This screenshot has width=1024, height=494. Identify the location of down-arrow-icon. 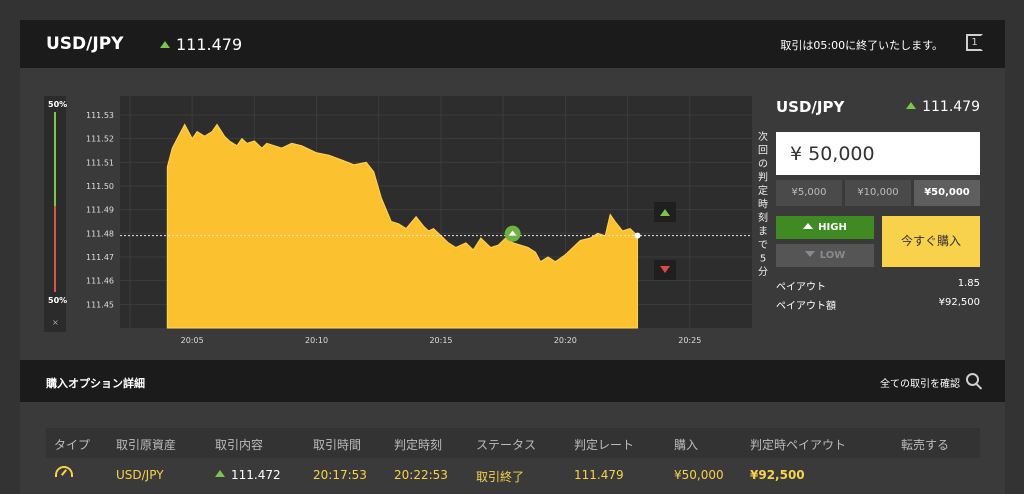
(809, 254).